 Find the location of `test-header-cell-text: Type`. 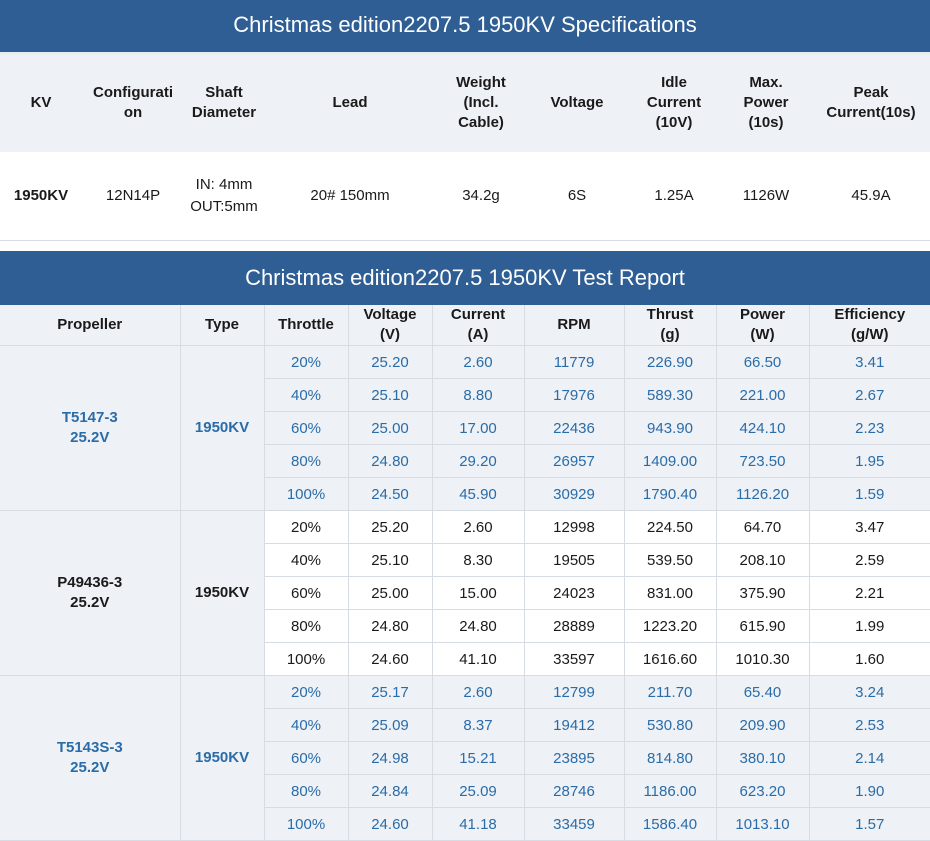

test-header-cell-text: Type is located at coordinates (222, 324).